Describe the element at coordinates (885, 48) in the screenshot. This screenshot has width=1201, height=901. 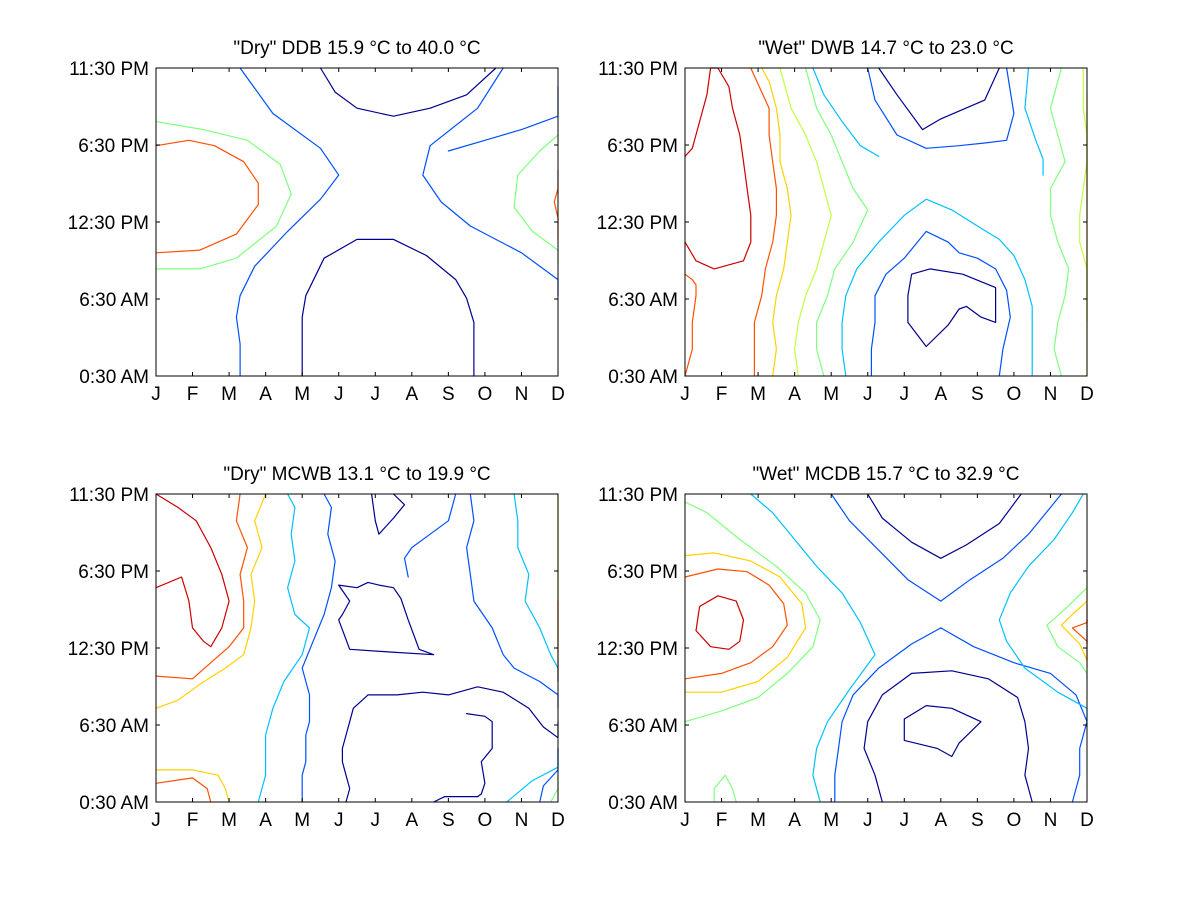
I see `chart-title: "Wet" DWB 14.7 °C to 23.0 °C` at that location.